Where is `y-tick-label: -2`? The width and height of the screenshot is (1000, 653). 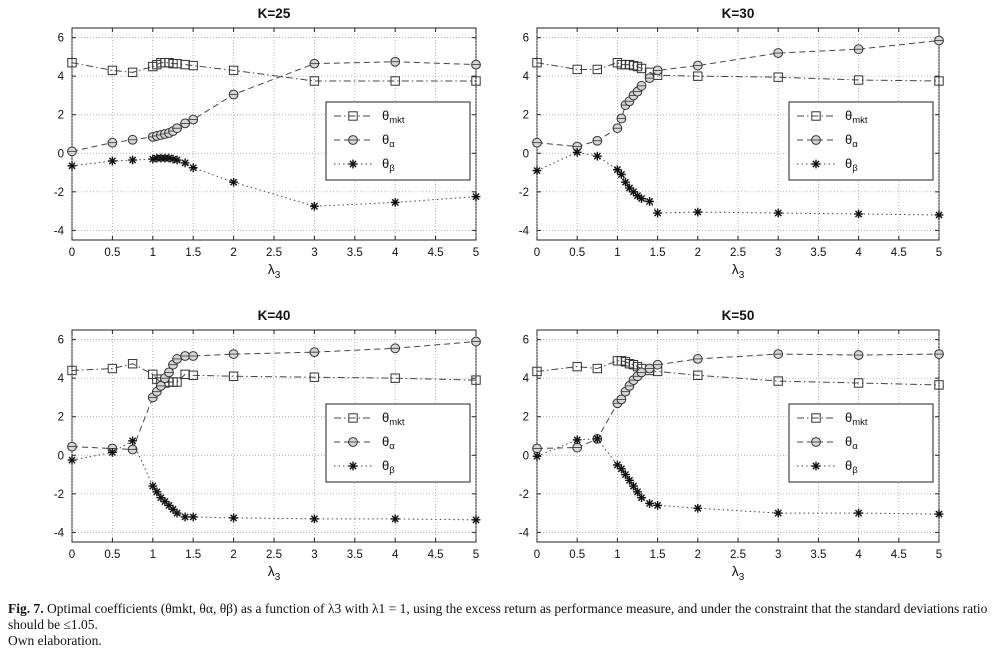
y-tick-label: -2 is located at coordinates (524, 193).